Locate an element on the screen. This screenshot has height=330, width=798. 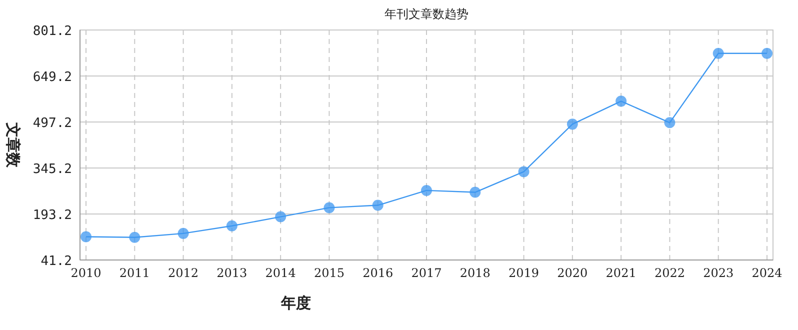
x-axis-title: 年度 is located at coordinates (295, 303).